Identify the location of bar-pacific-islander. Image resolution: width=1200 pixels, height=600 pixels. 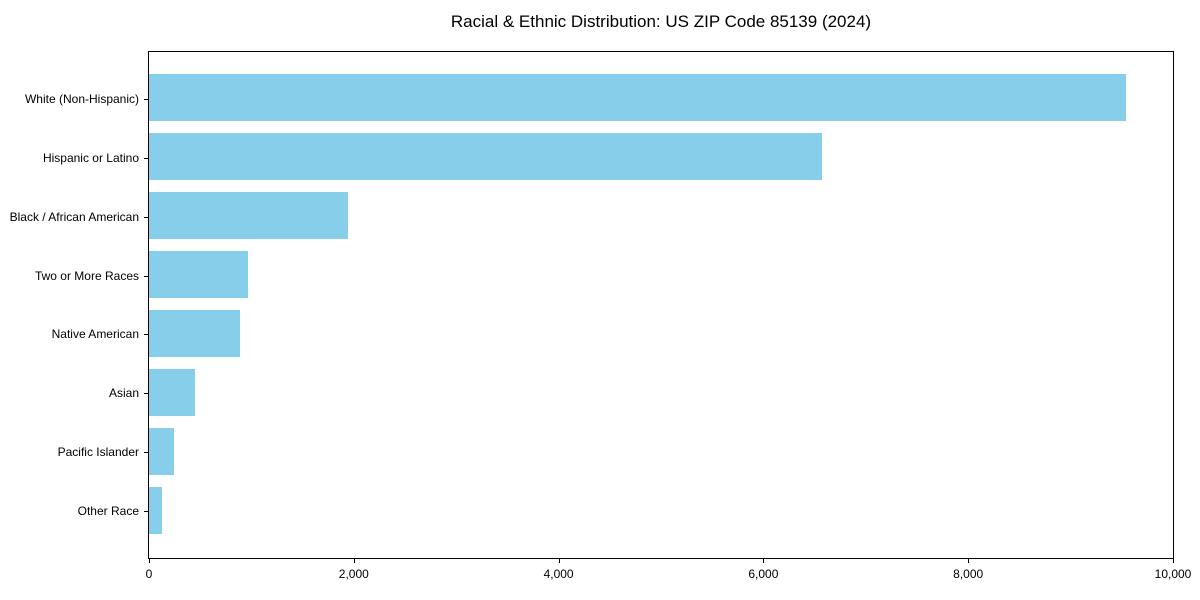
(162, 451).